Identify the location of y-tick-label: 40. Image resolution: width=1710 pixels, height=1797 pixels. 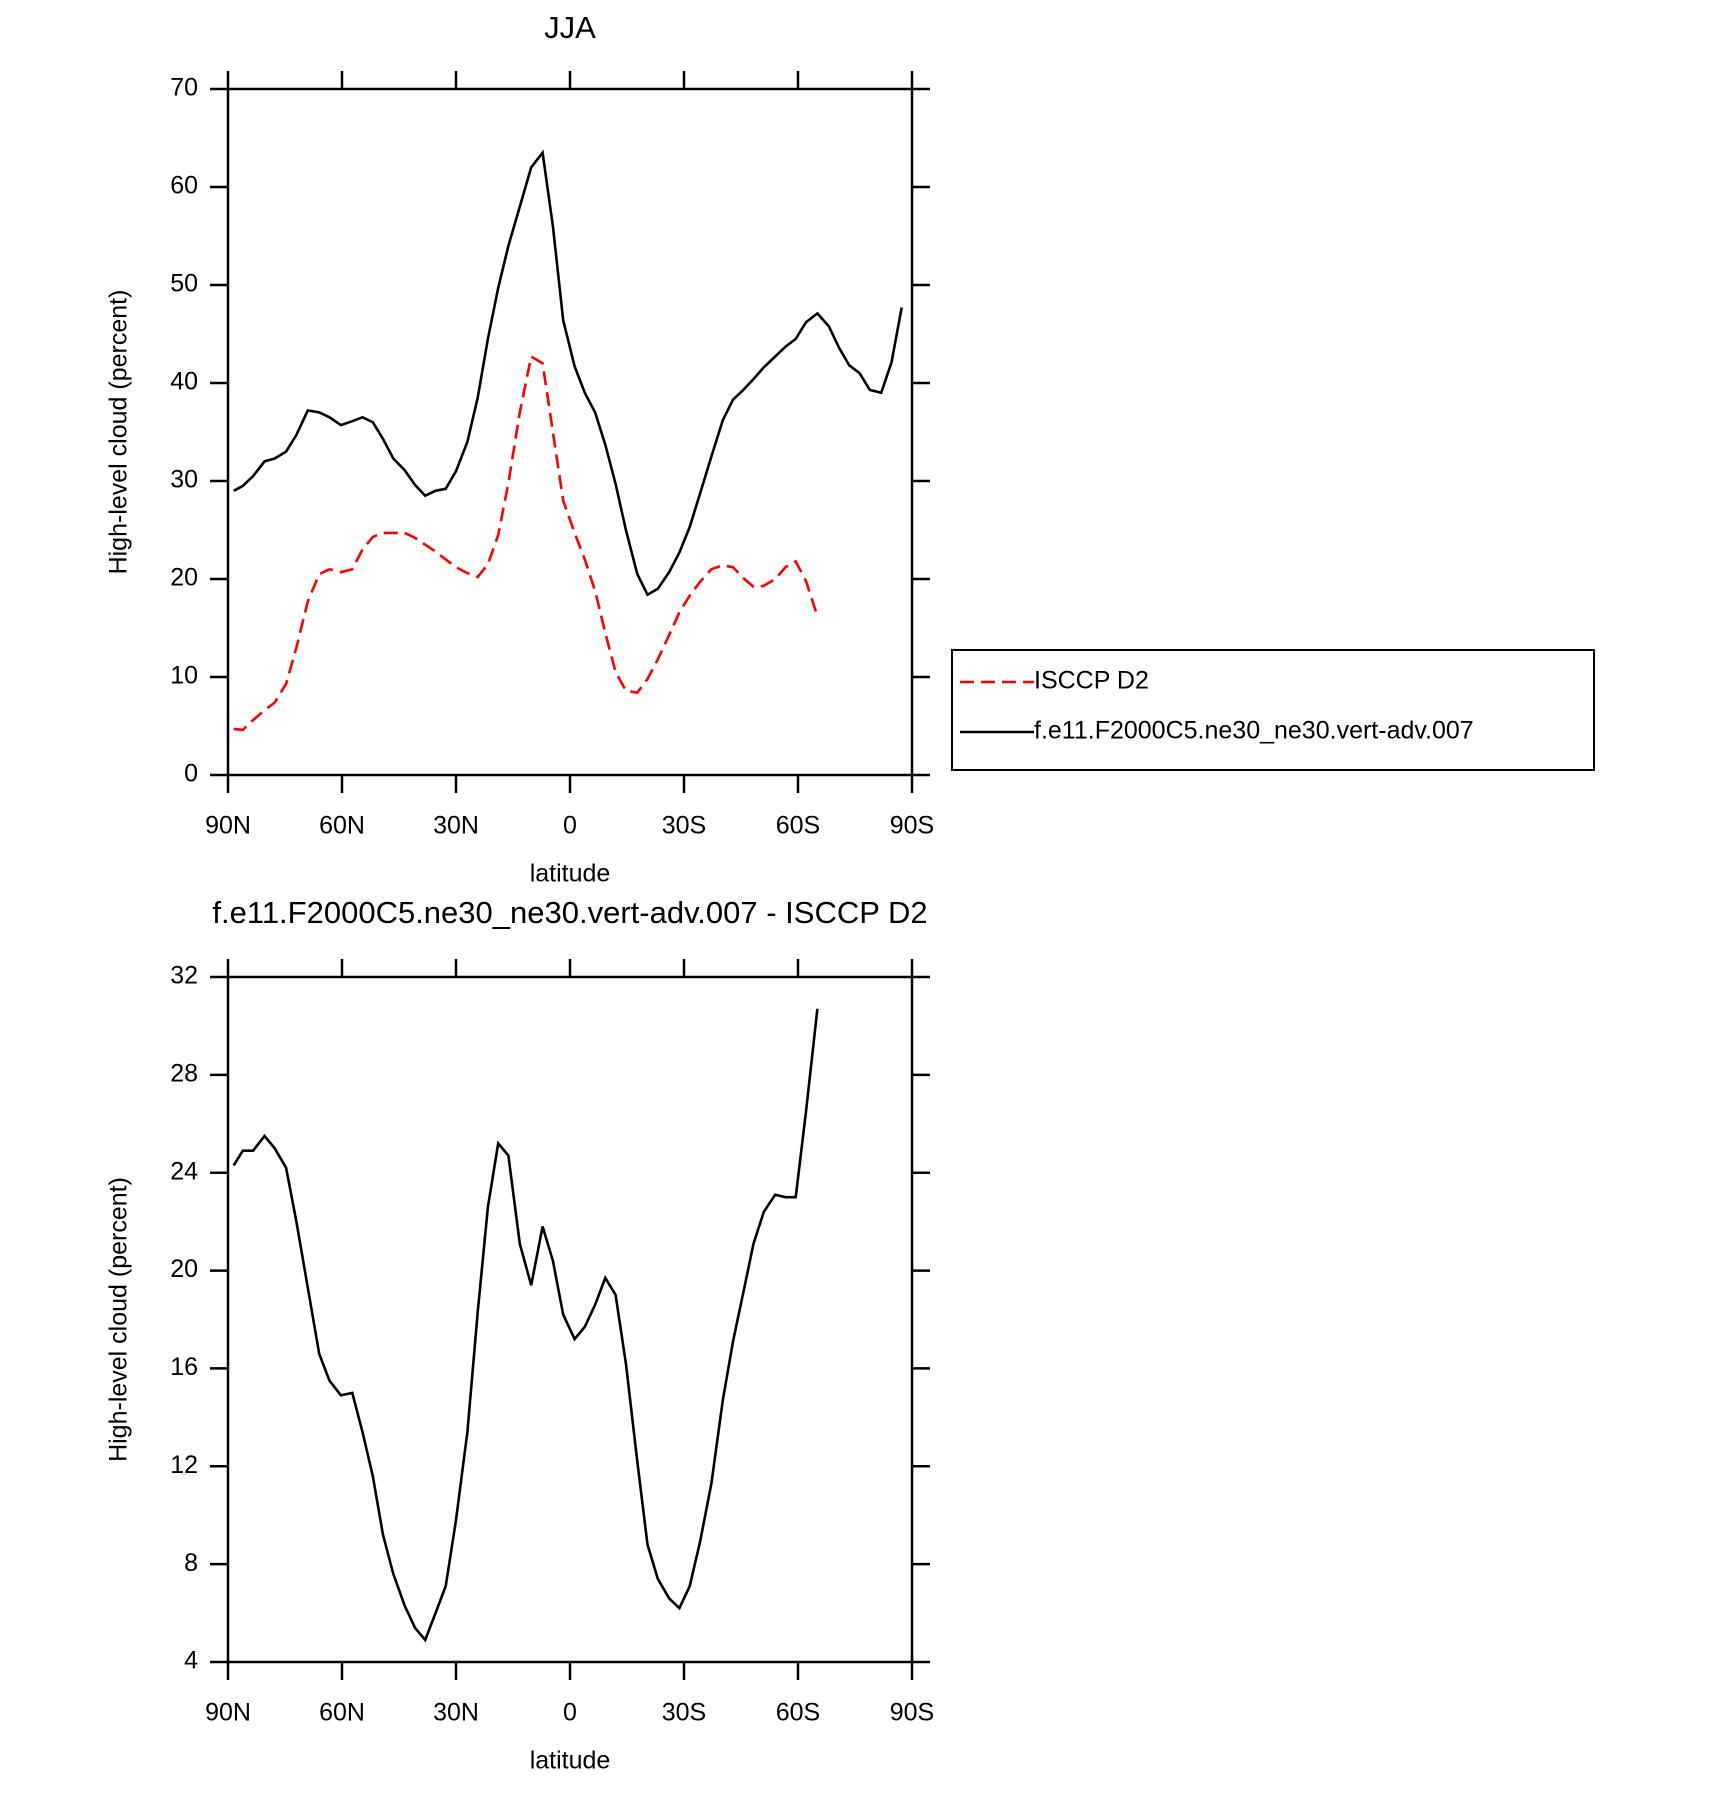
(184, 382).